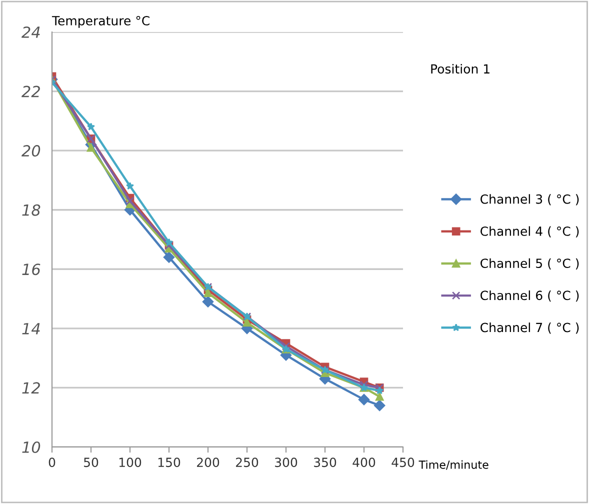 The width and height of the screenshot is (589, 504). What do you see at coordinates (169, 463) in the screenshot?
I see `x-tick-label: 150` at bounding box center [169, 463].